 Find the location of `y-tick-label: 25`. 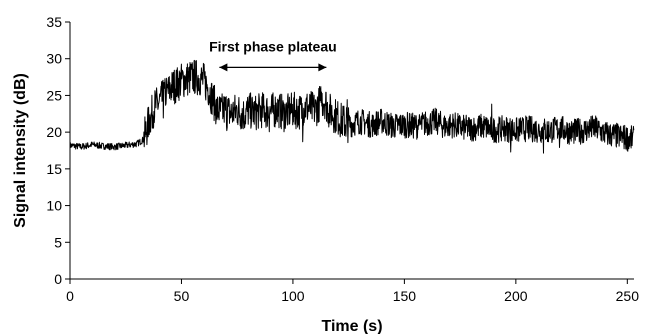

y-tick-label: 25 is located at coordinates (54, 95).